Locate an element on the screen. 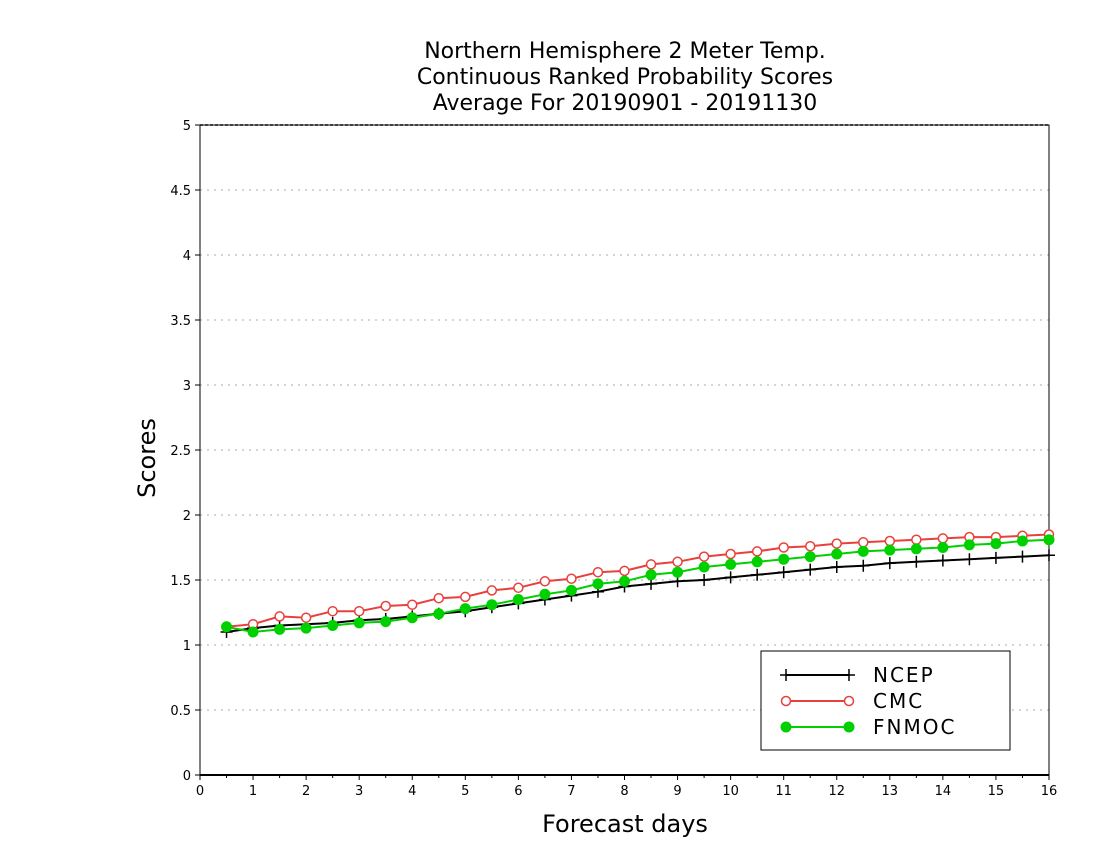 Image resolution: width=1100 pixels, height=850 pixels. y-tick-label: 3 is located at coordinates (187, 386).